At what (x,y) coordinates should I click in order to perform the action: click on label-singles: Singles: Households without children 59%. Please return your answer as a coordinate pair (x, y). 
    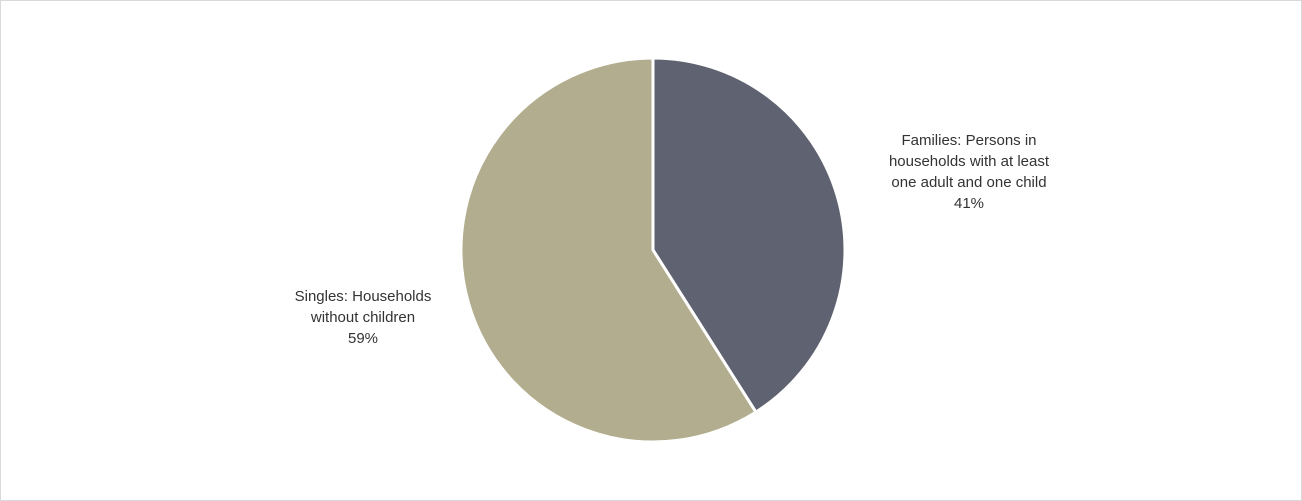
    Looking at the image, I should click on (363, 317).